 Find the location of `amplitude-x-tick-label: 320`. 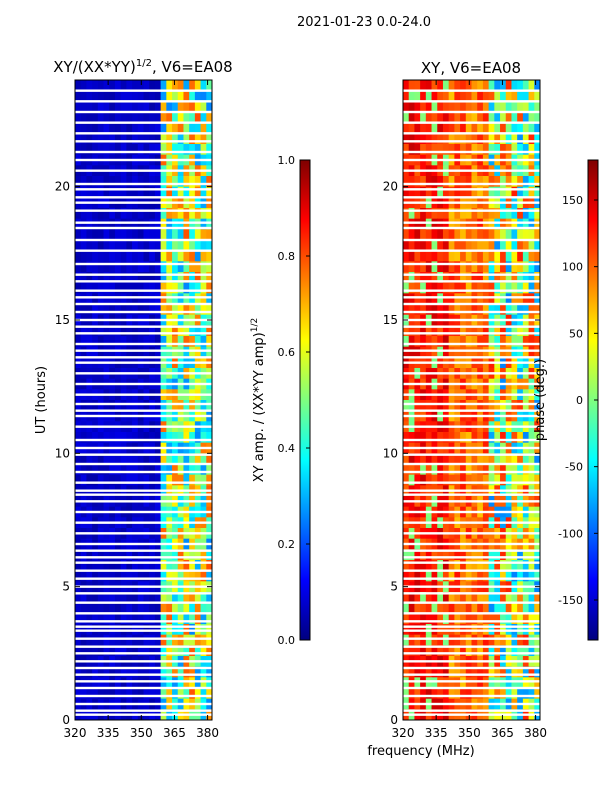

amplitude-x-tick-label: 320 is located at coordinates (75, 733).